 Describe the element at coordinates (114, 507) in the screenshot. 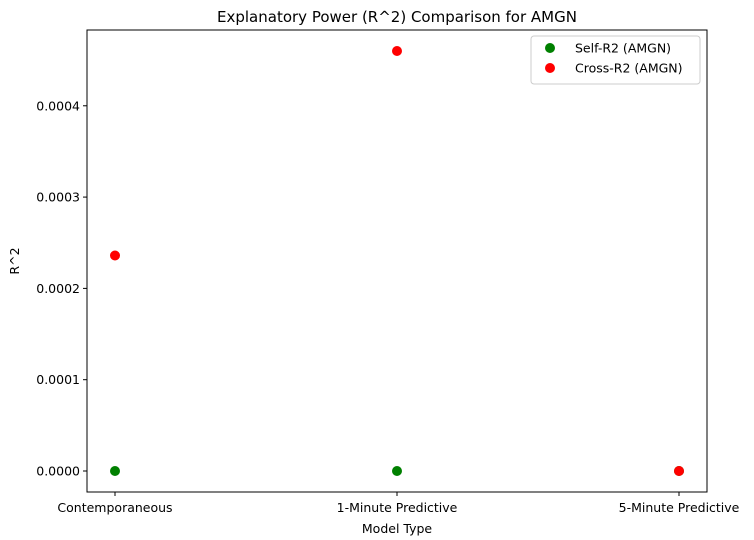

I see `x-tick-label: Contemporaneous` at that location.